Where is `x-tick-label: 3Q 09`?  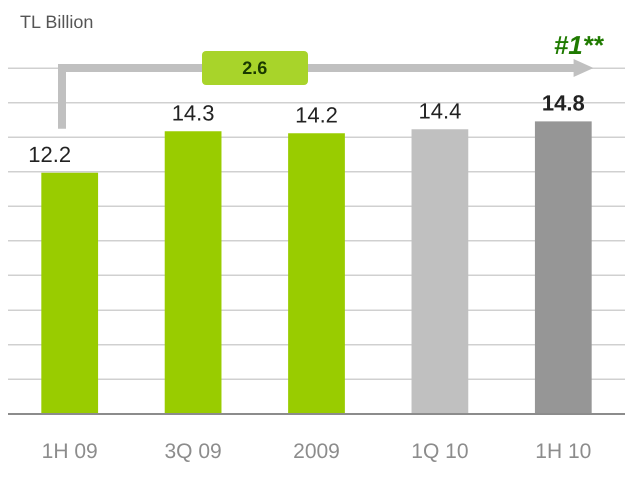
x-tick-label: 3Q 09 is located at coordinates (193, 452).